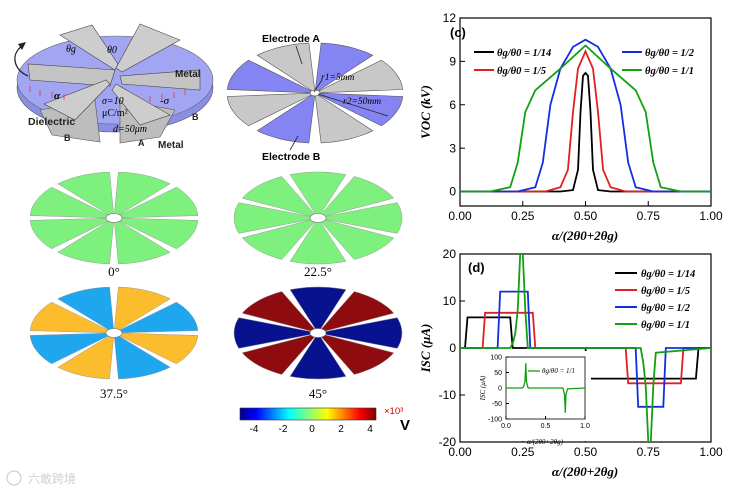  What do you see at coordinates (362, 102) in the screenshot?
I see `r2-label: r2=50mm` at bounding box center [362, 102].